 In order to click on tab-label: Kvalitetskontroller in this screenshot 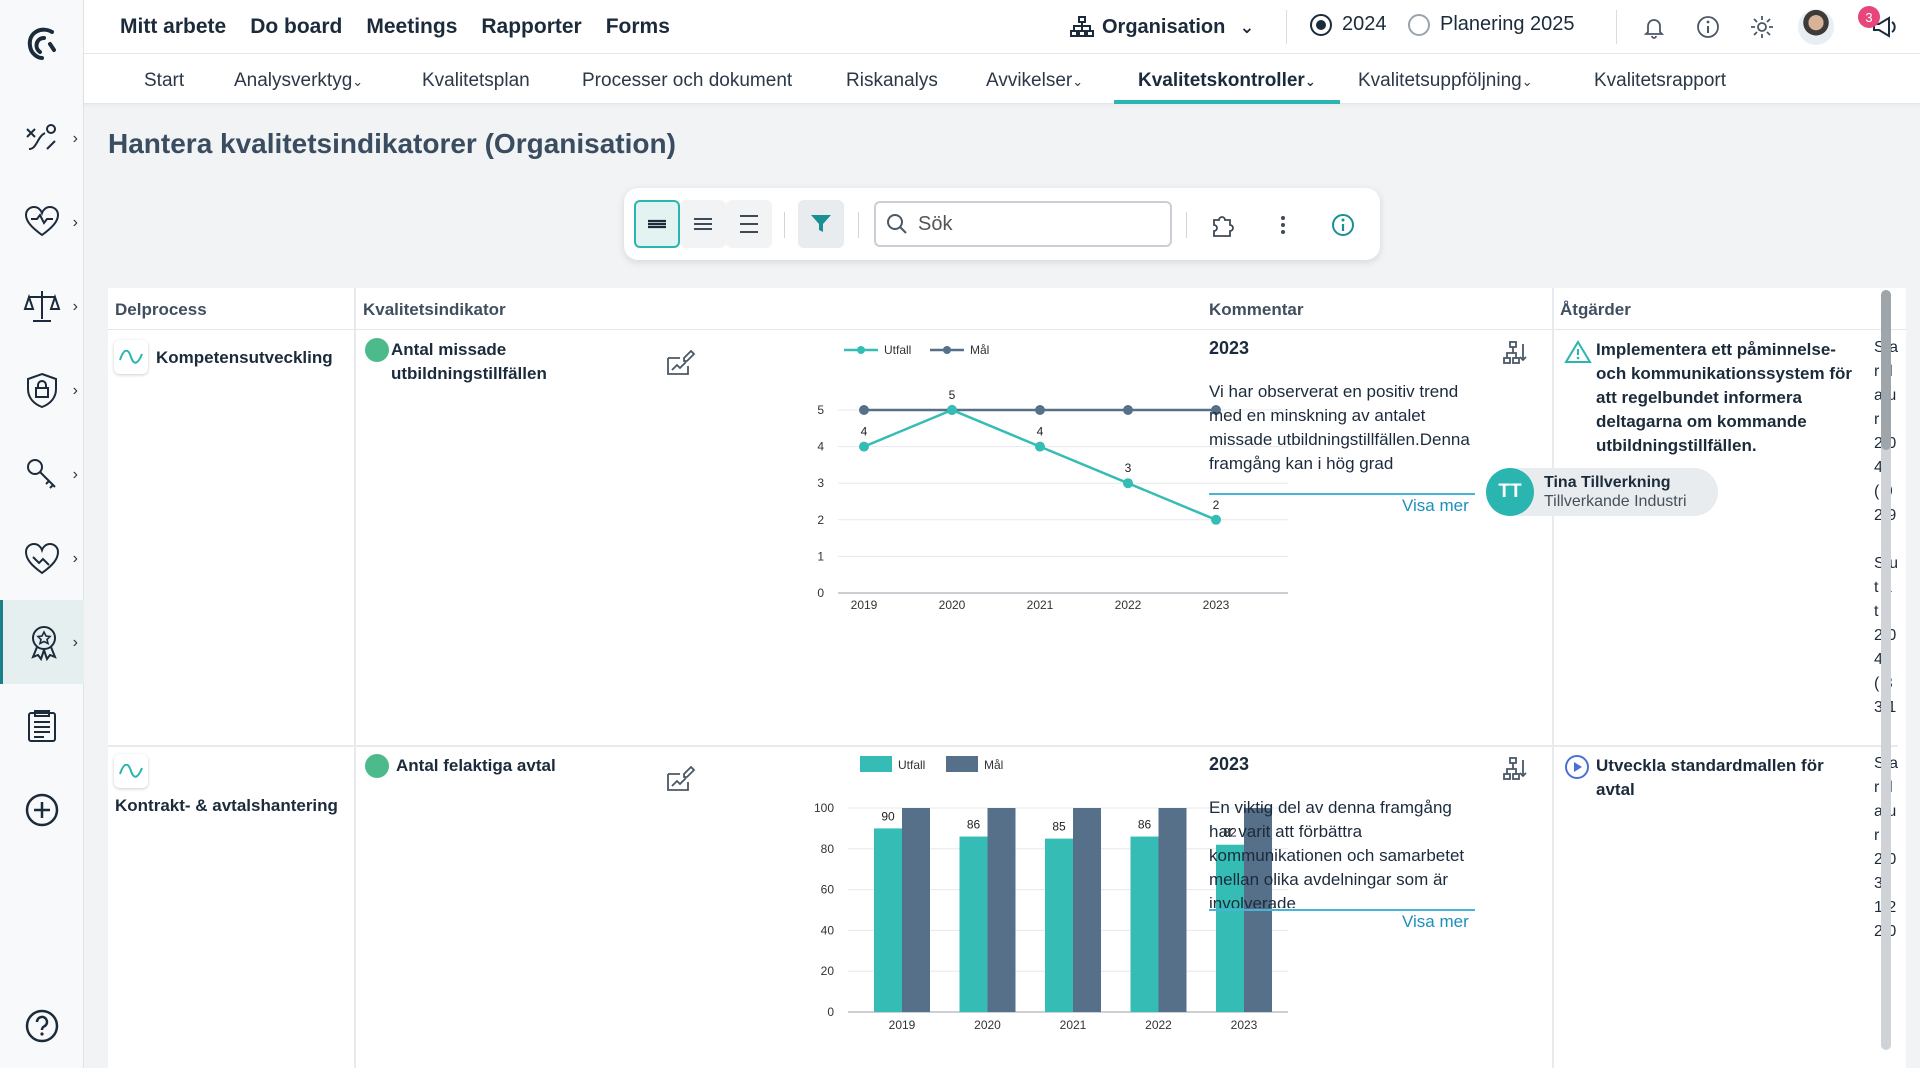, I will do `click(1221, 80)`.